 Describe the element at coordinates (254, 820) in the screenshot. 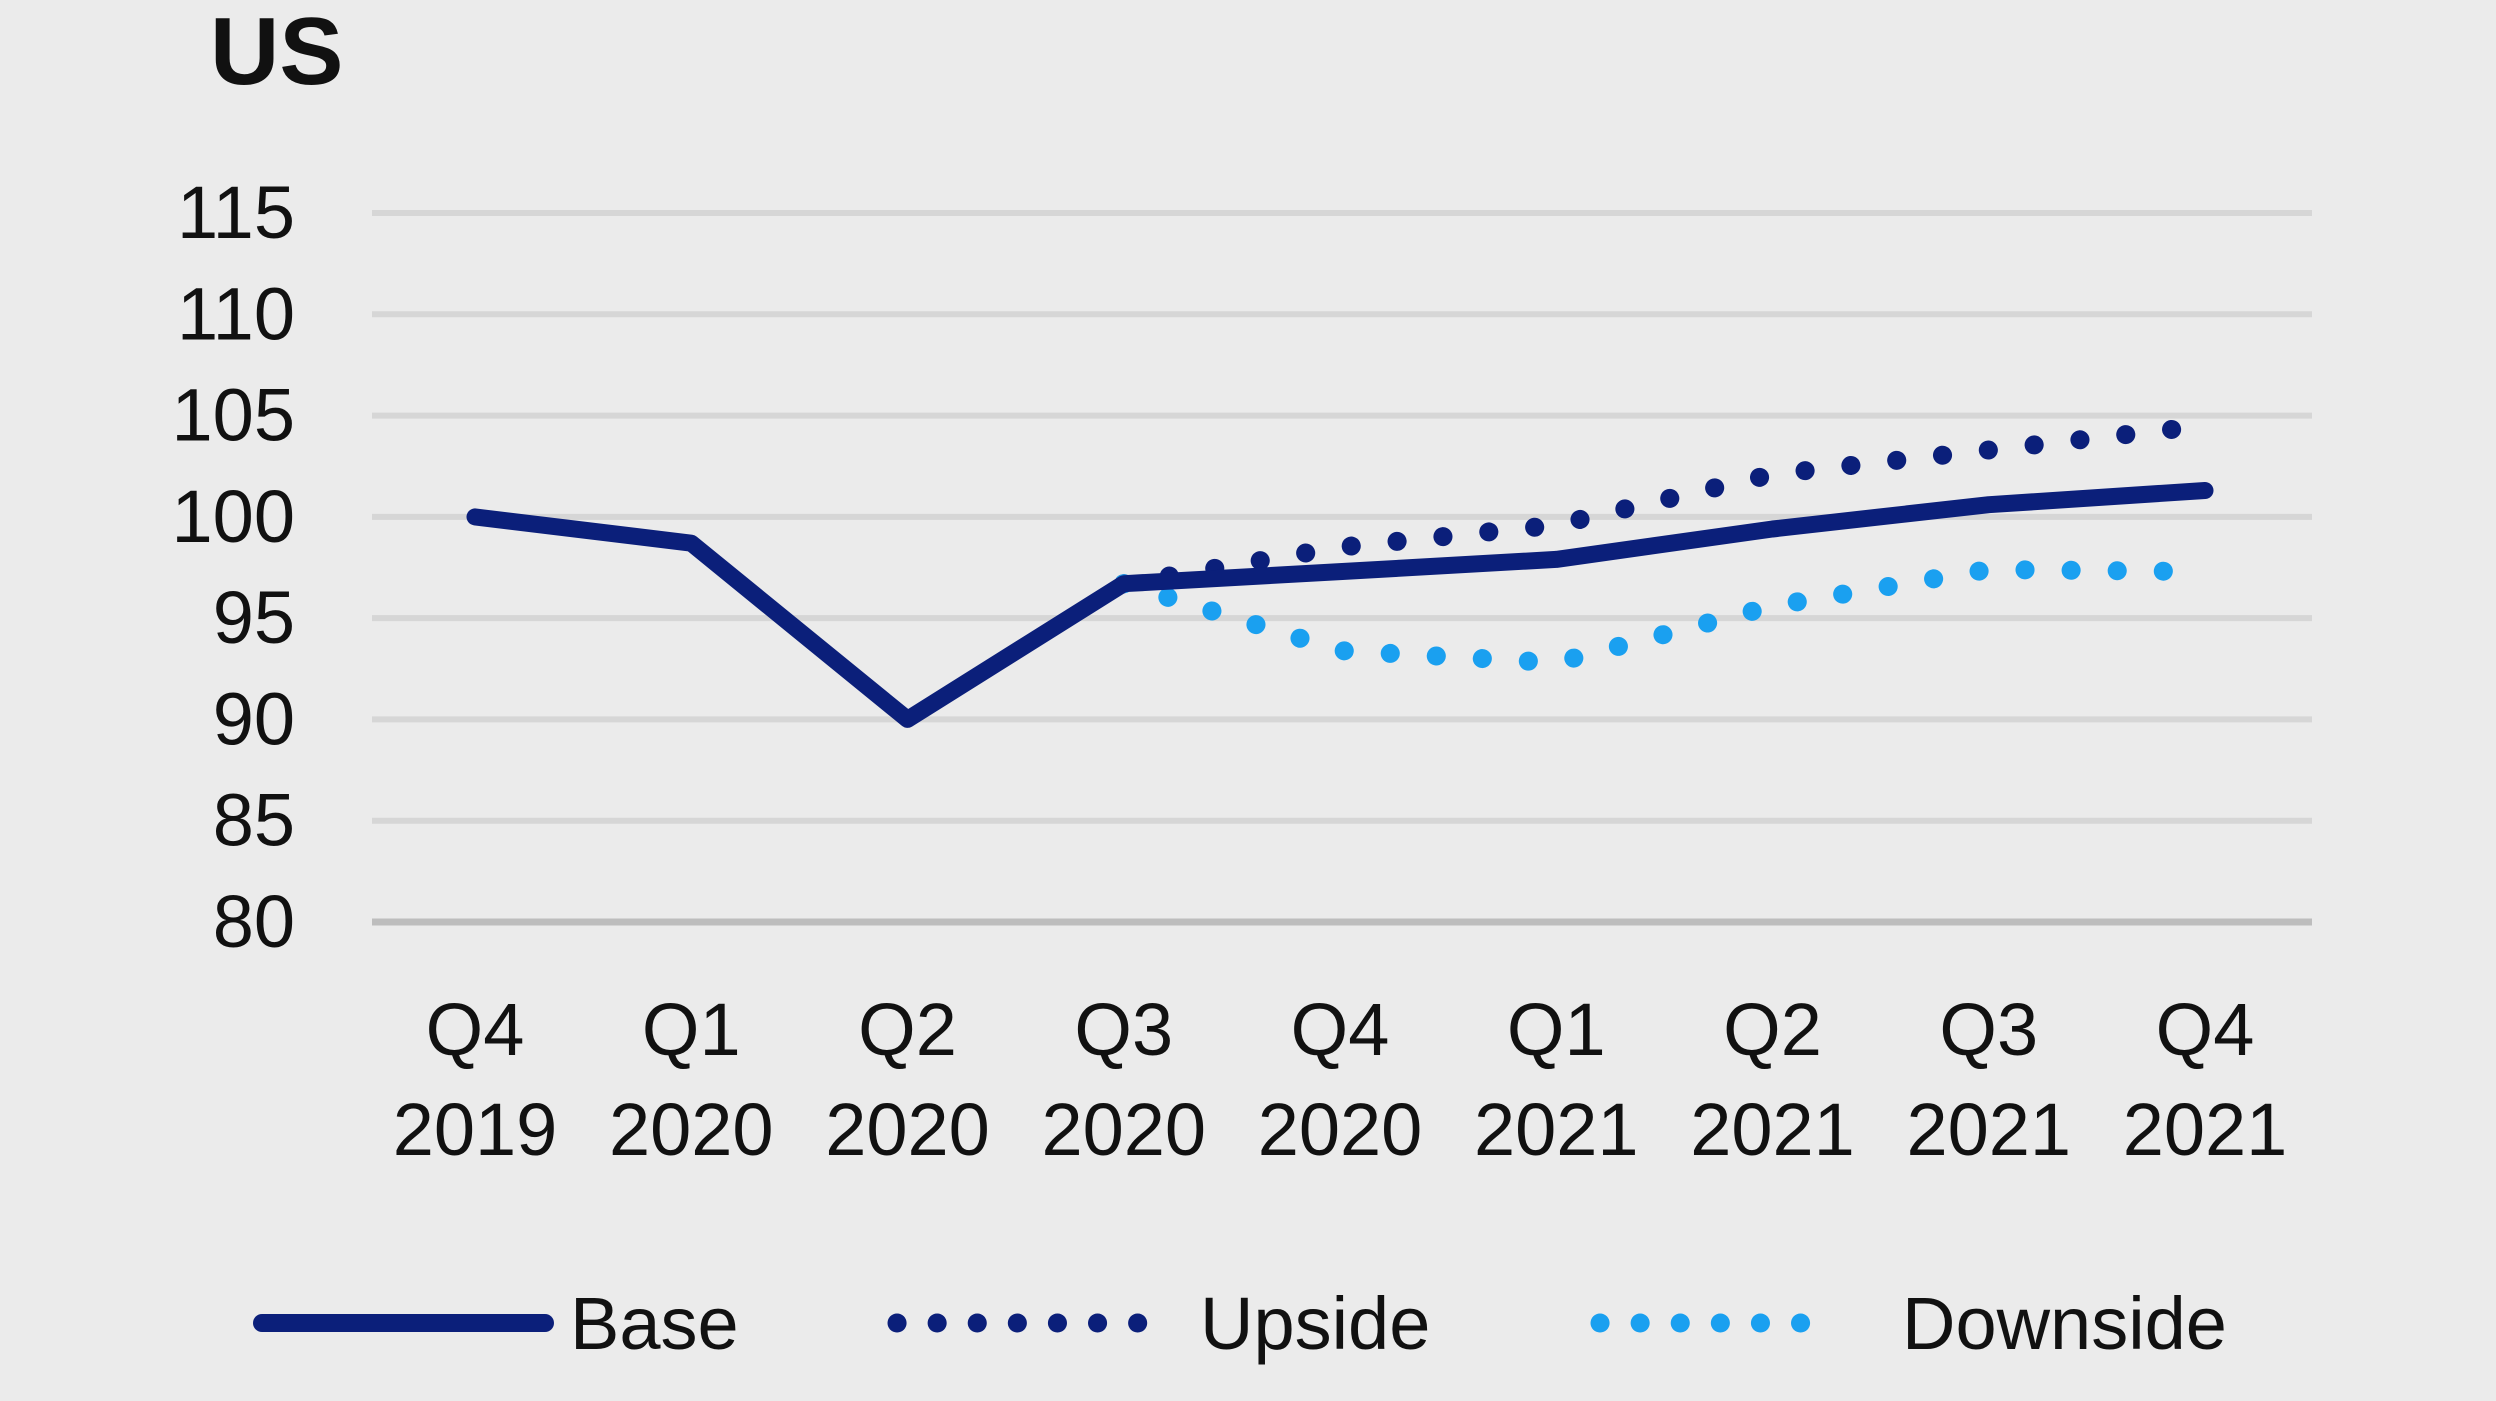

I see `y-tick-label: 85` at that location.